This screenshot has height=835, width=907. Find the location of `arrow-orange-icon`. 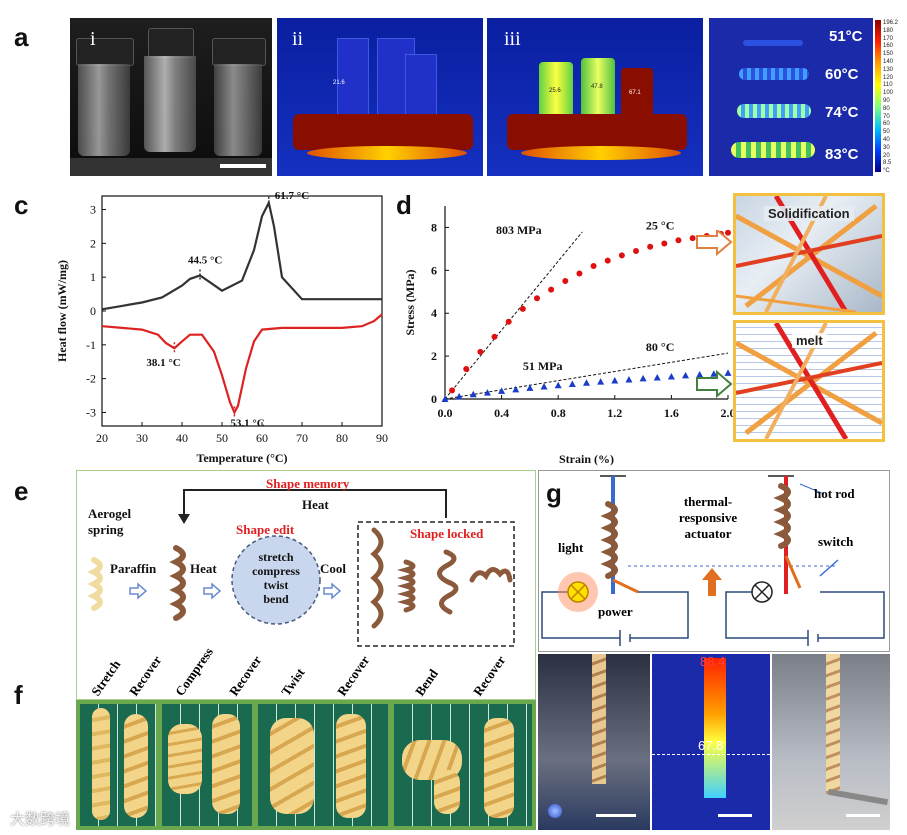

arrow-orange-icon is located at coordinates (714, 243).